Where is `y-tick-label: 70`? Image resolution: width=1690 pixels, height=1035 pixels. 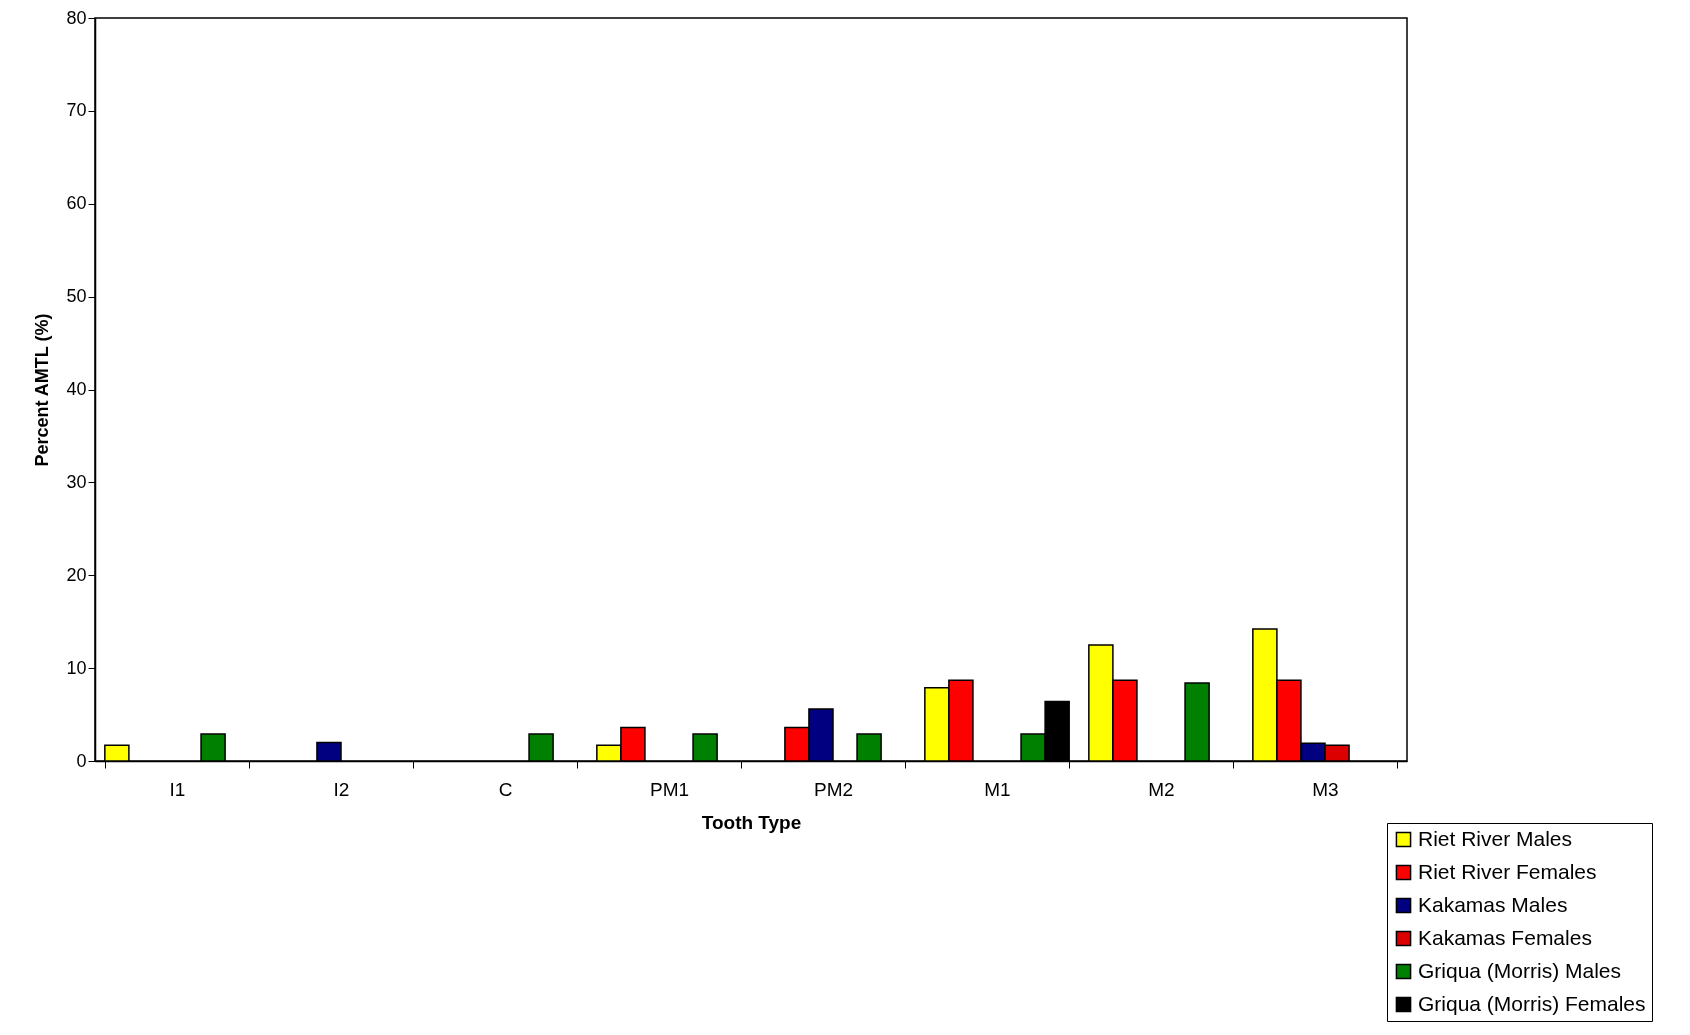
y-tick-label: 70 is located at coordinates (76, 110).